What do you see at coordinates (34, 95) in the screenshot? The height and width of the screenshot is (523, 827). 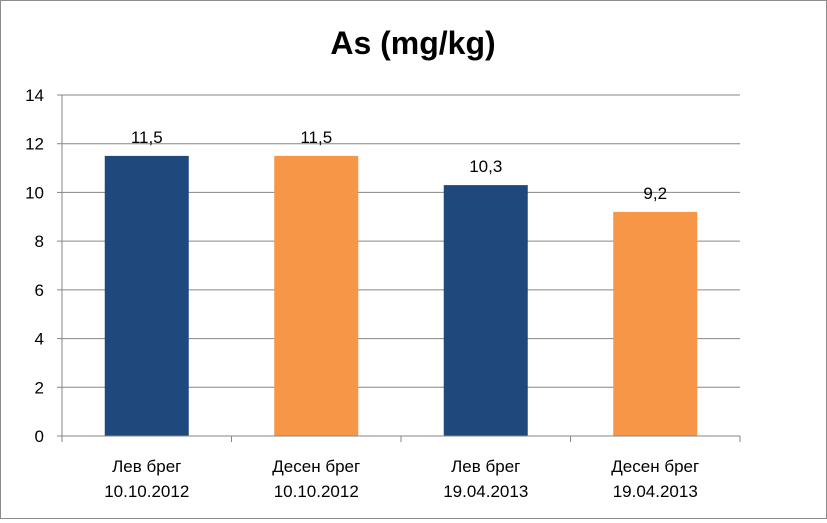 I see `y-tick-label: 14` at bounding box center [34, 95].